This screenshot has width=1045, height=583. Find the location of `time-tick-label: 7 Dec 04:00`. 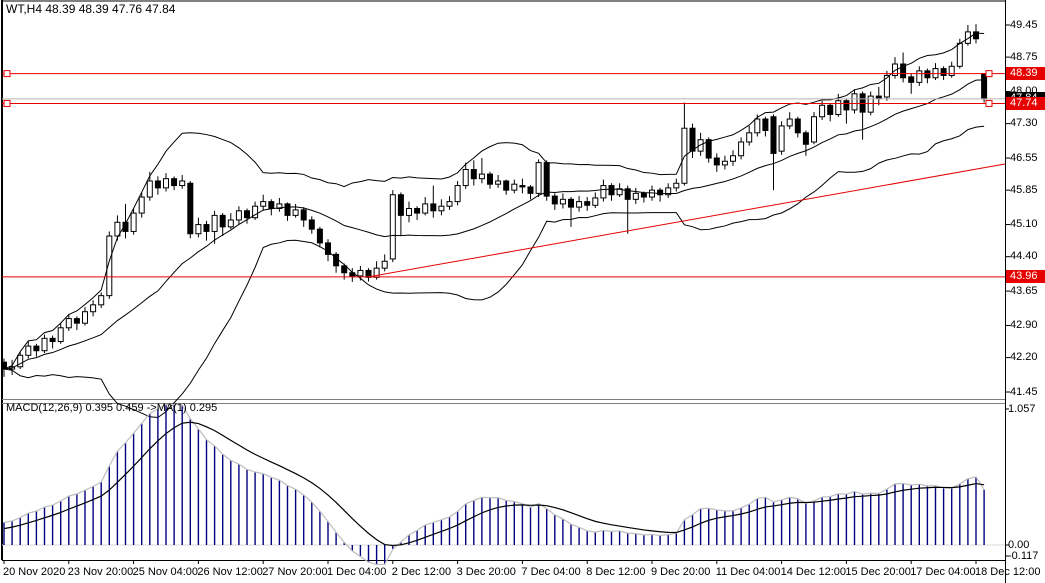

time-tick-label: 7 Dec 04:00 is located at coordinates (551, 572).